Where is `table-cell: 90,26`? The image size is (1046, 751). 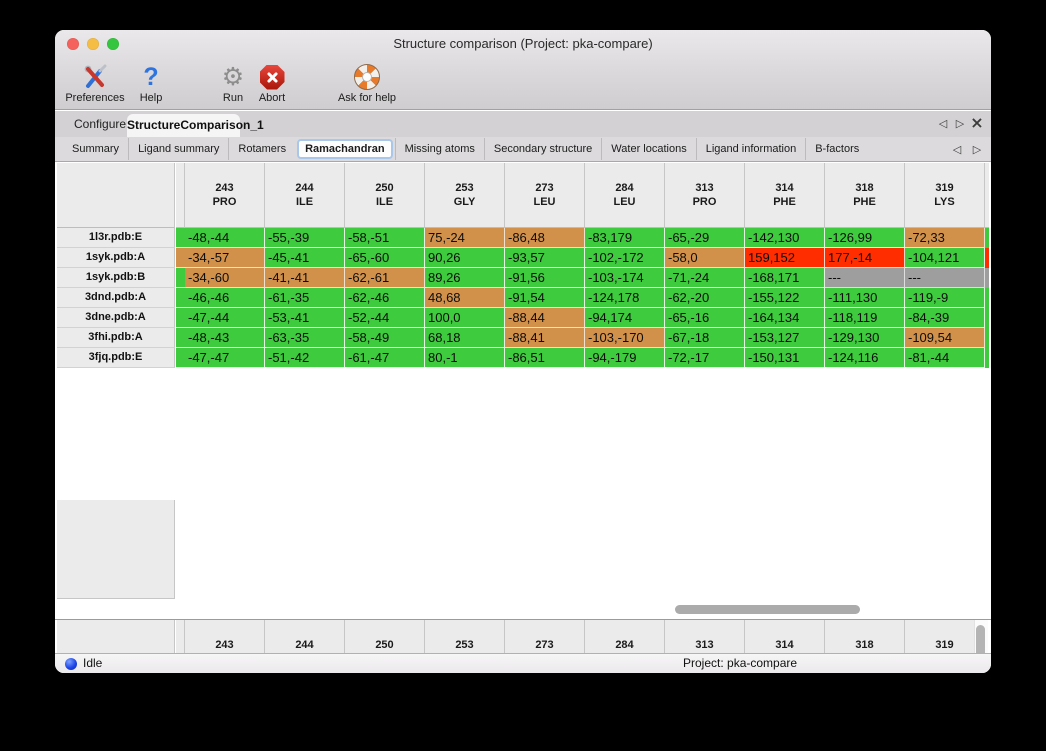 table-cell: 90,26 is located at coordinates (465, 258).